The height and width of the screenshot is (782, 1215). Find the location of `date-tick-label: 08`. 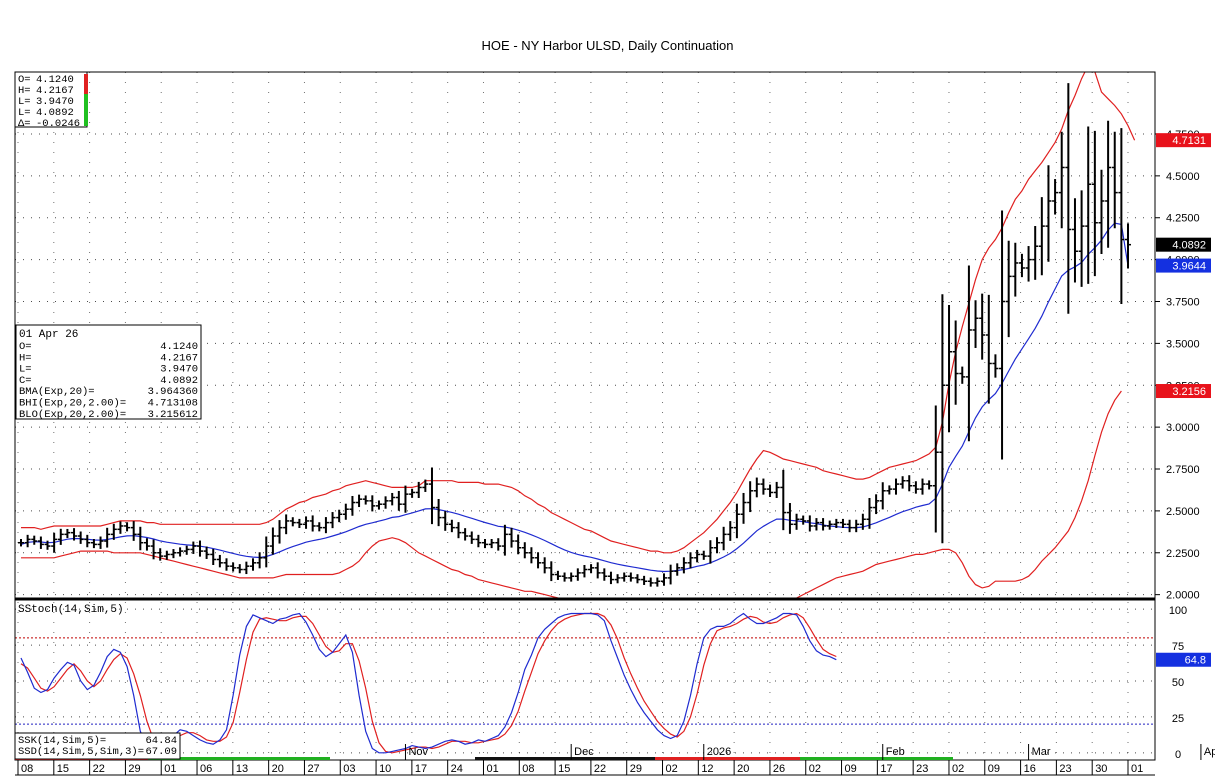

date-tick-label: 08 is located at coordinates (27, 769).